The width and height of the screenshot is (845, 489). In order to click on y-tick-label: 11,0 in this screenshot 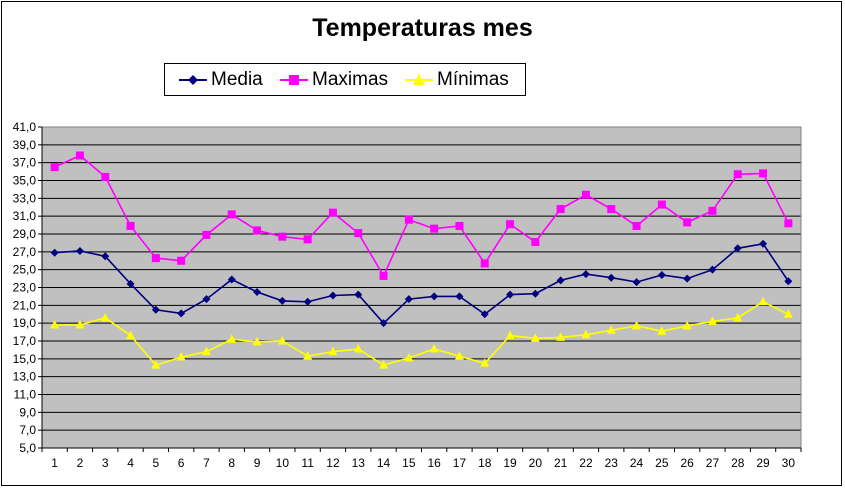, I will do `click(25, 395)`.